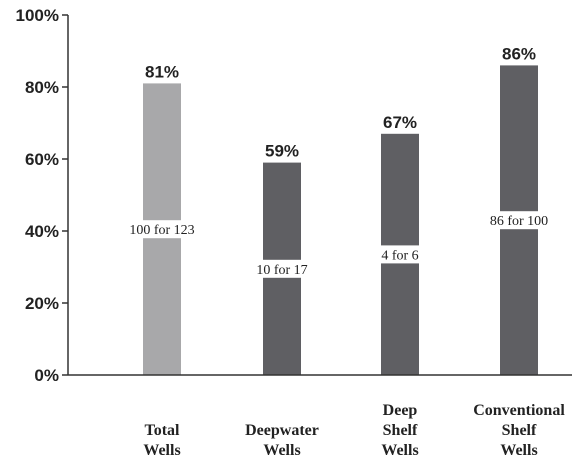 The height and width of the screenshot is (468, 577). I want to click on y-tick-label: 100%, so click(37, 15).